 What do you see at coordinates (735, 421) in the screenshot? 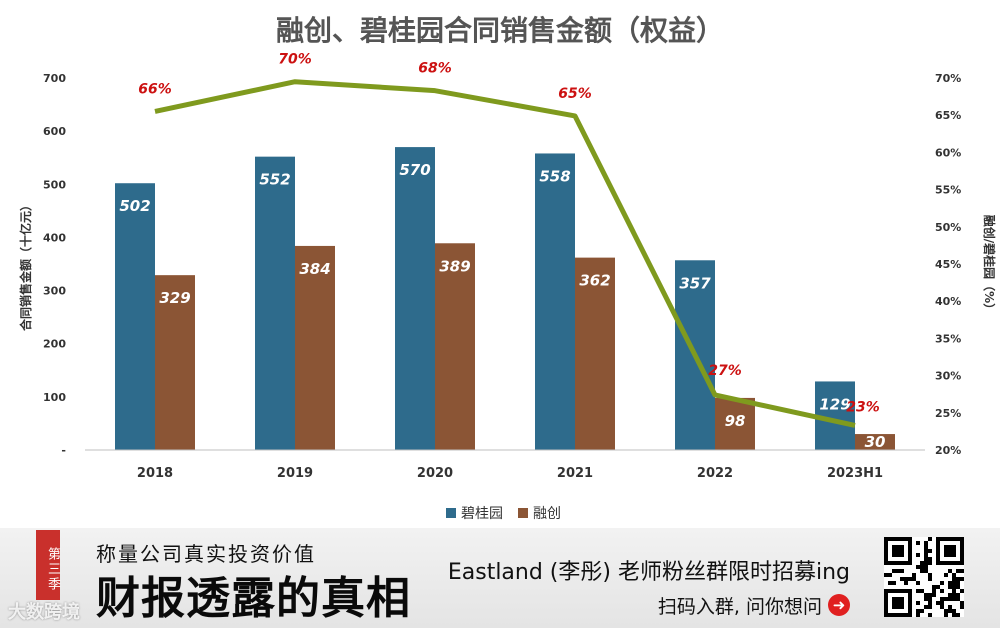
I see `data-label-rongchuang: 98` at bounding box center [735, 421].